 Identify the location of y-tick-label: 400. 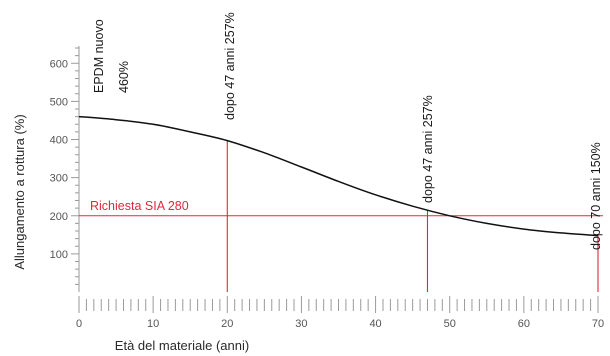
(59, 141).